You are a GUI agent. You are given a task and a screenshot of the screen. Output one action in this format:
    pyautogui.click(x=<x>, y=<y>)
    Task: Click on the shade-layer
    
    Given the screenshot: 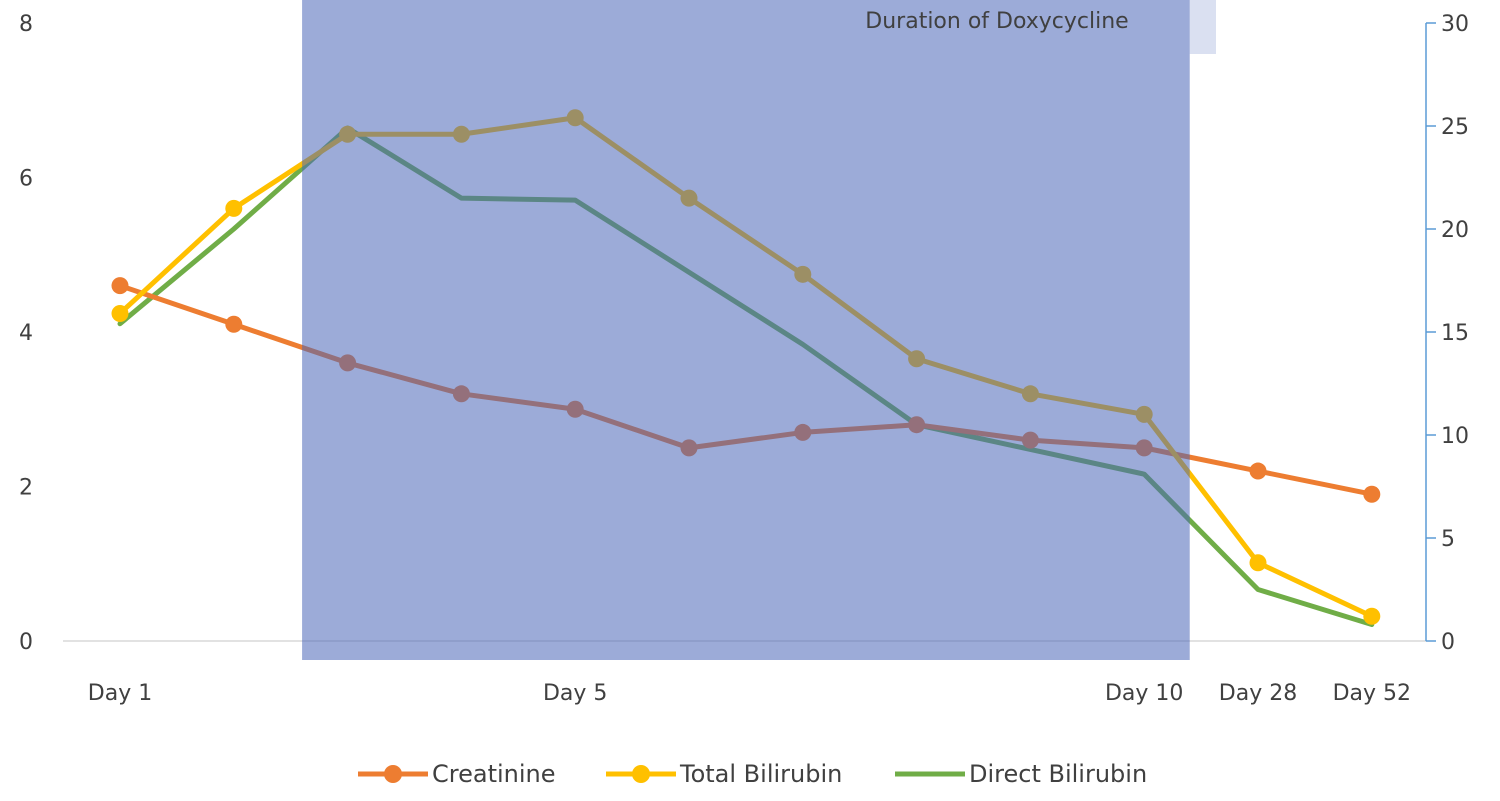 What is the action you would take?
    pyautogui.click(x=1202, y=27)
    